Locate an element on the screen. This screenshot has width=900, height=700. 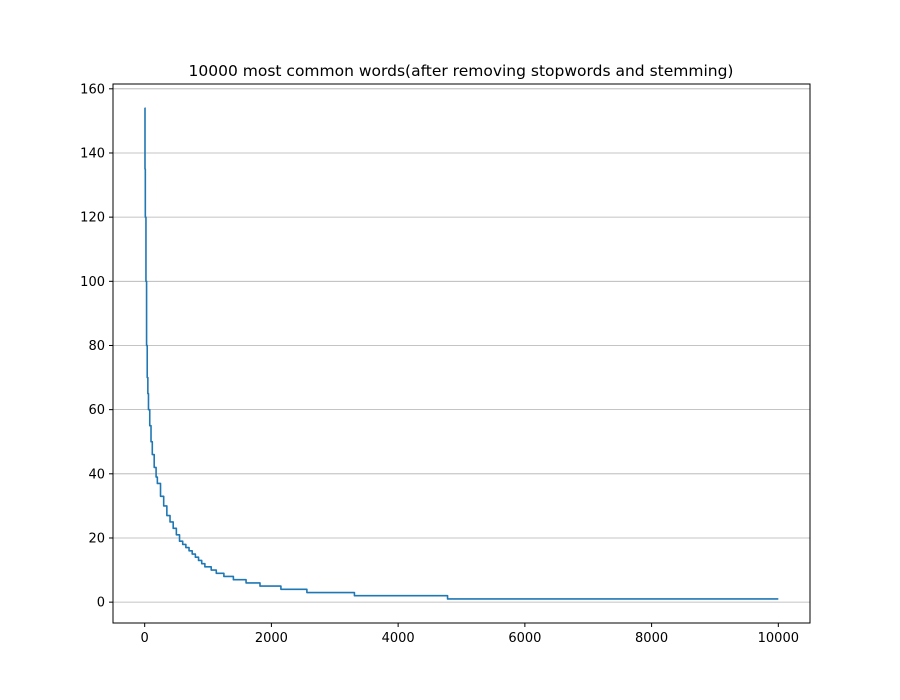
y-tick-label: 40 is located at coordinates (96, 474).